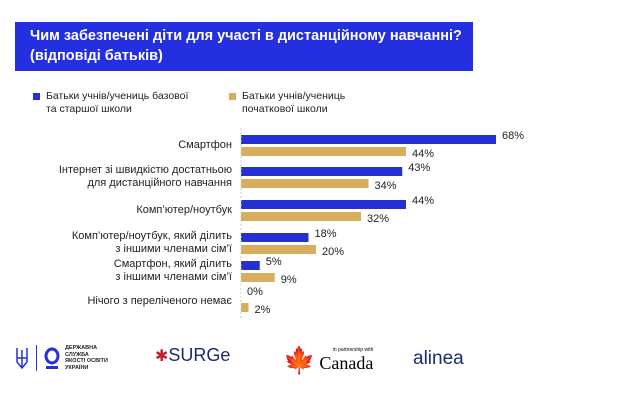 The image size is (620, 400). I want to click on data-label: 43%, so click(419, 168).